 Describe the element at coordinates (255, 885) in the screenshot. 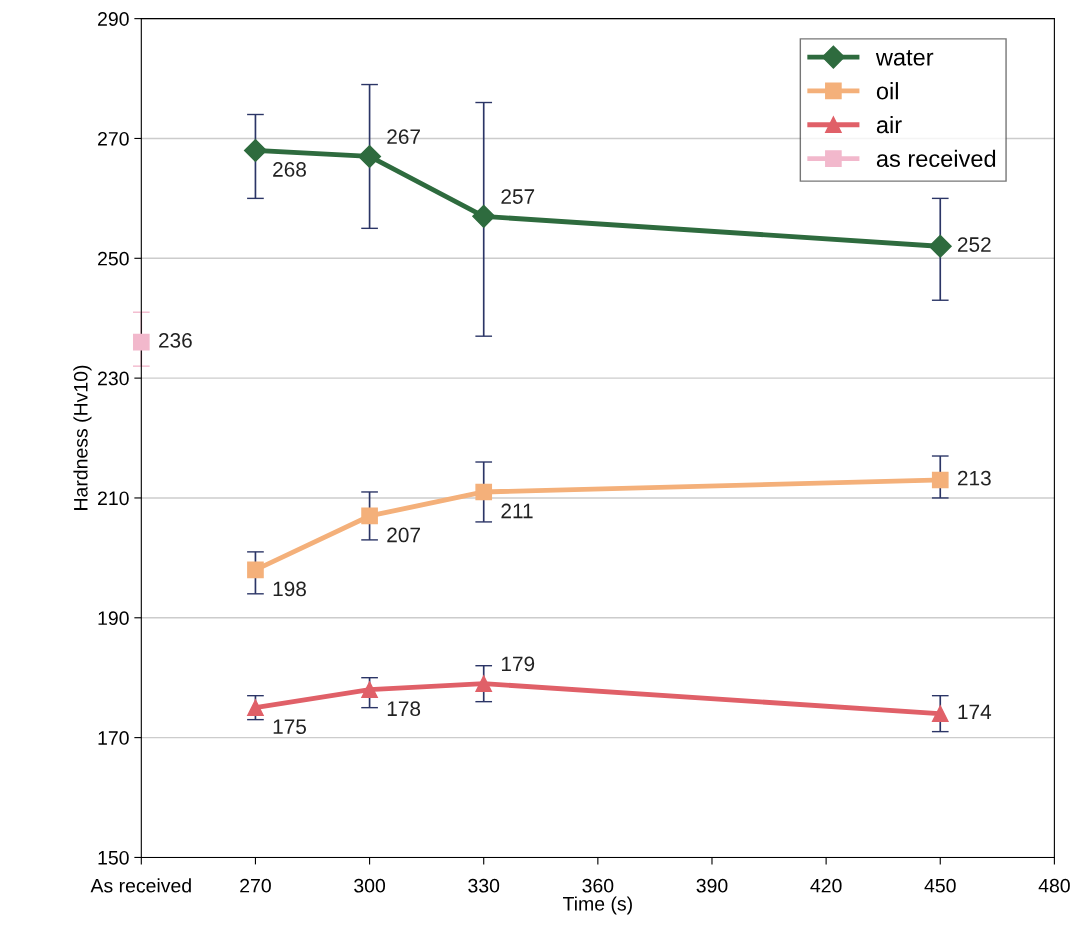

I see `x-tick-label: 270` at that location.